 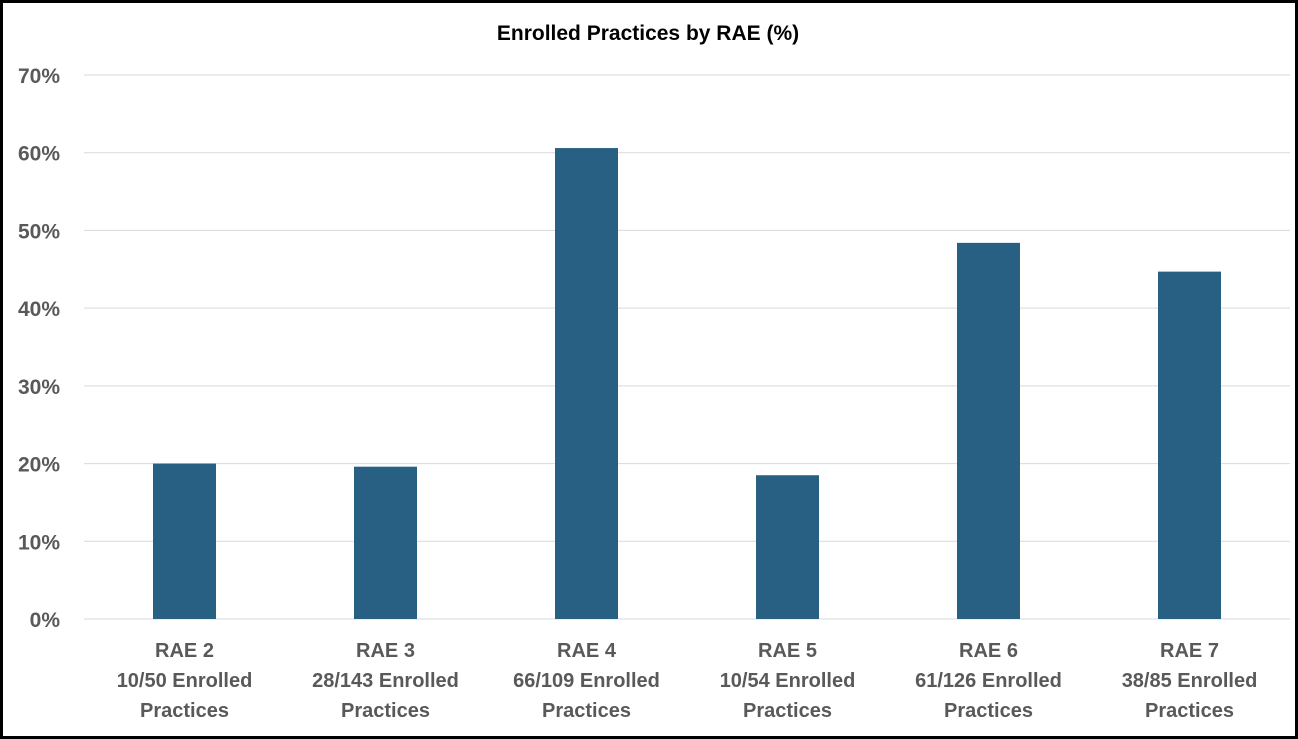 I want to click on x-tick-label-line: RAE 7, so click(x=1189, y=651).